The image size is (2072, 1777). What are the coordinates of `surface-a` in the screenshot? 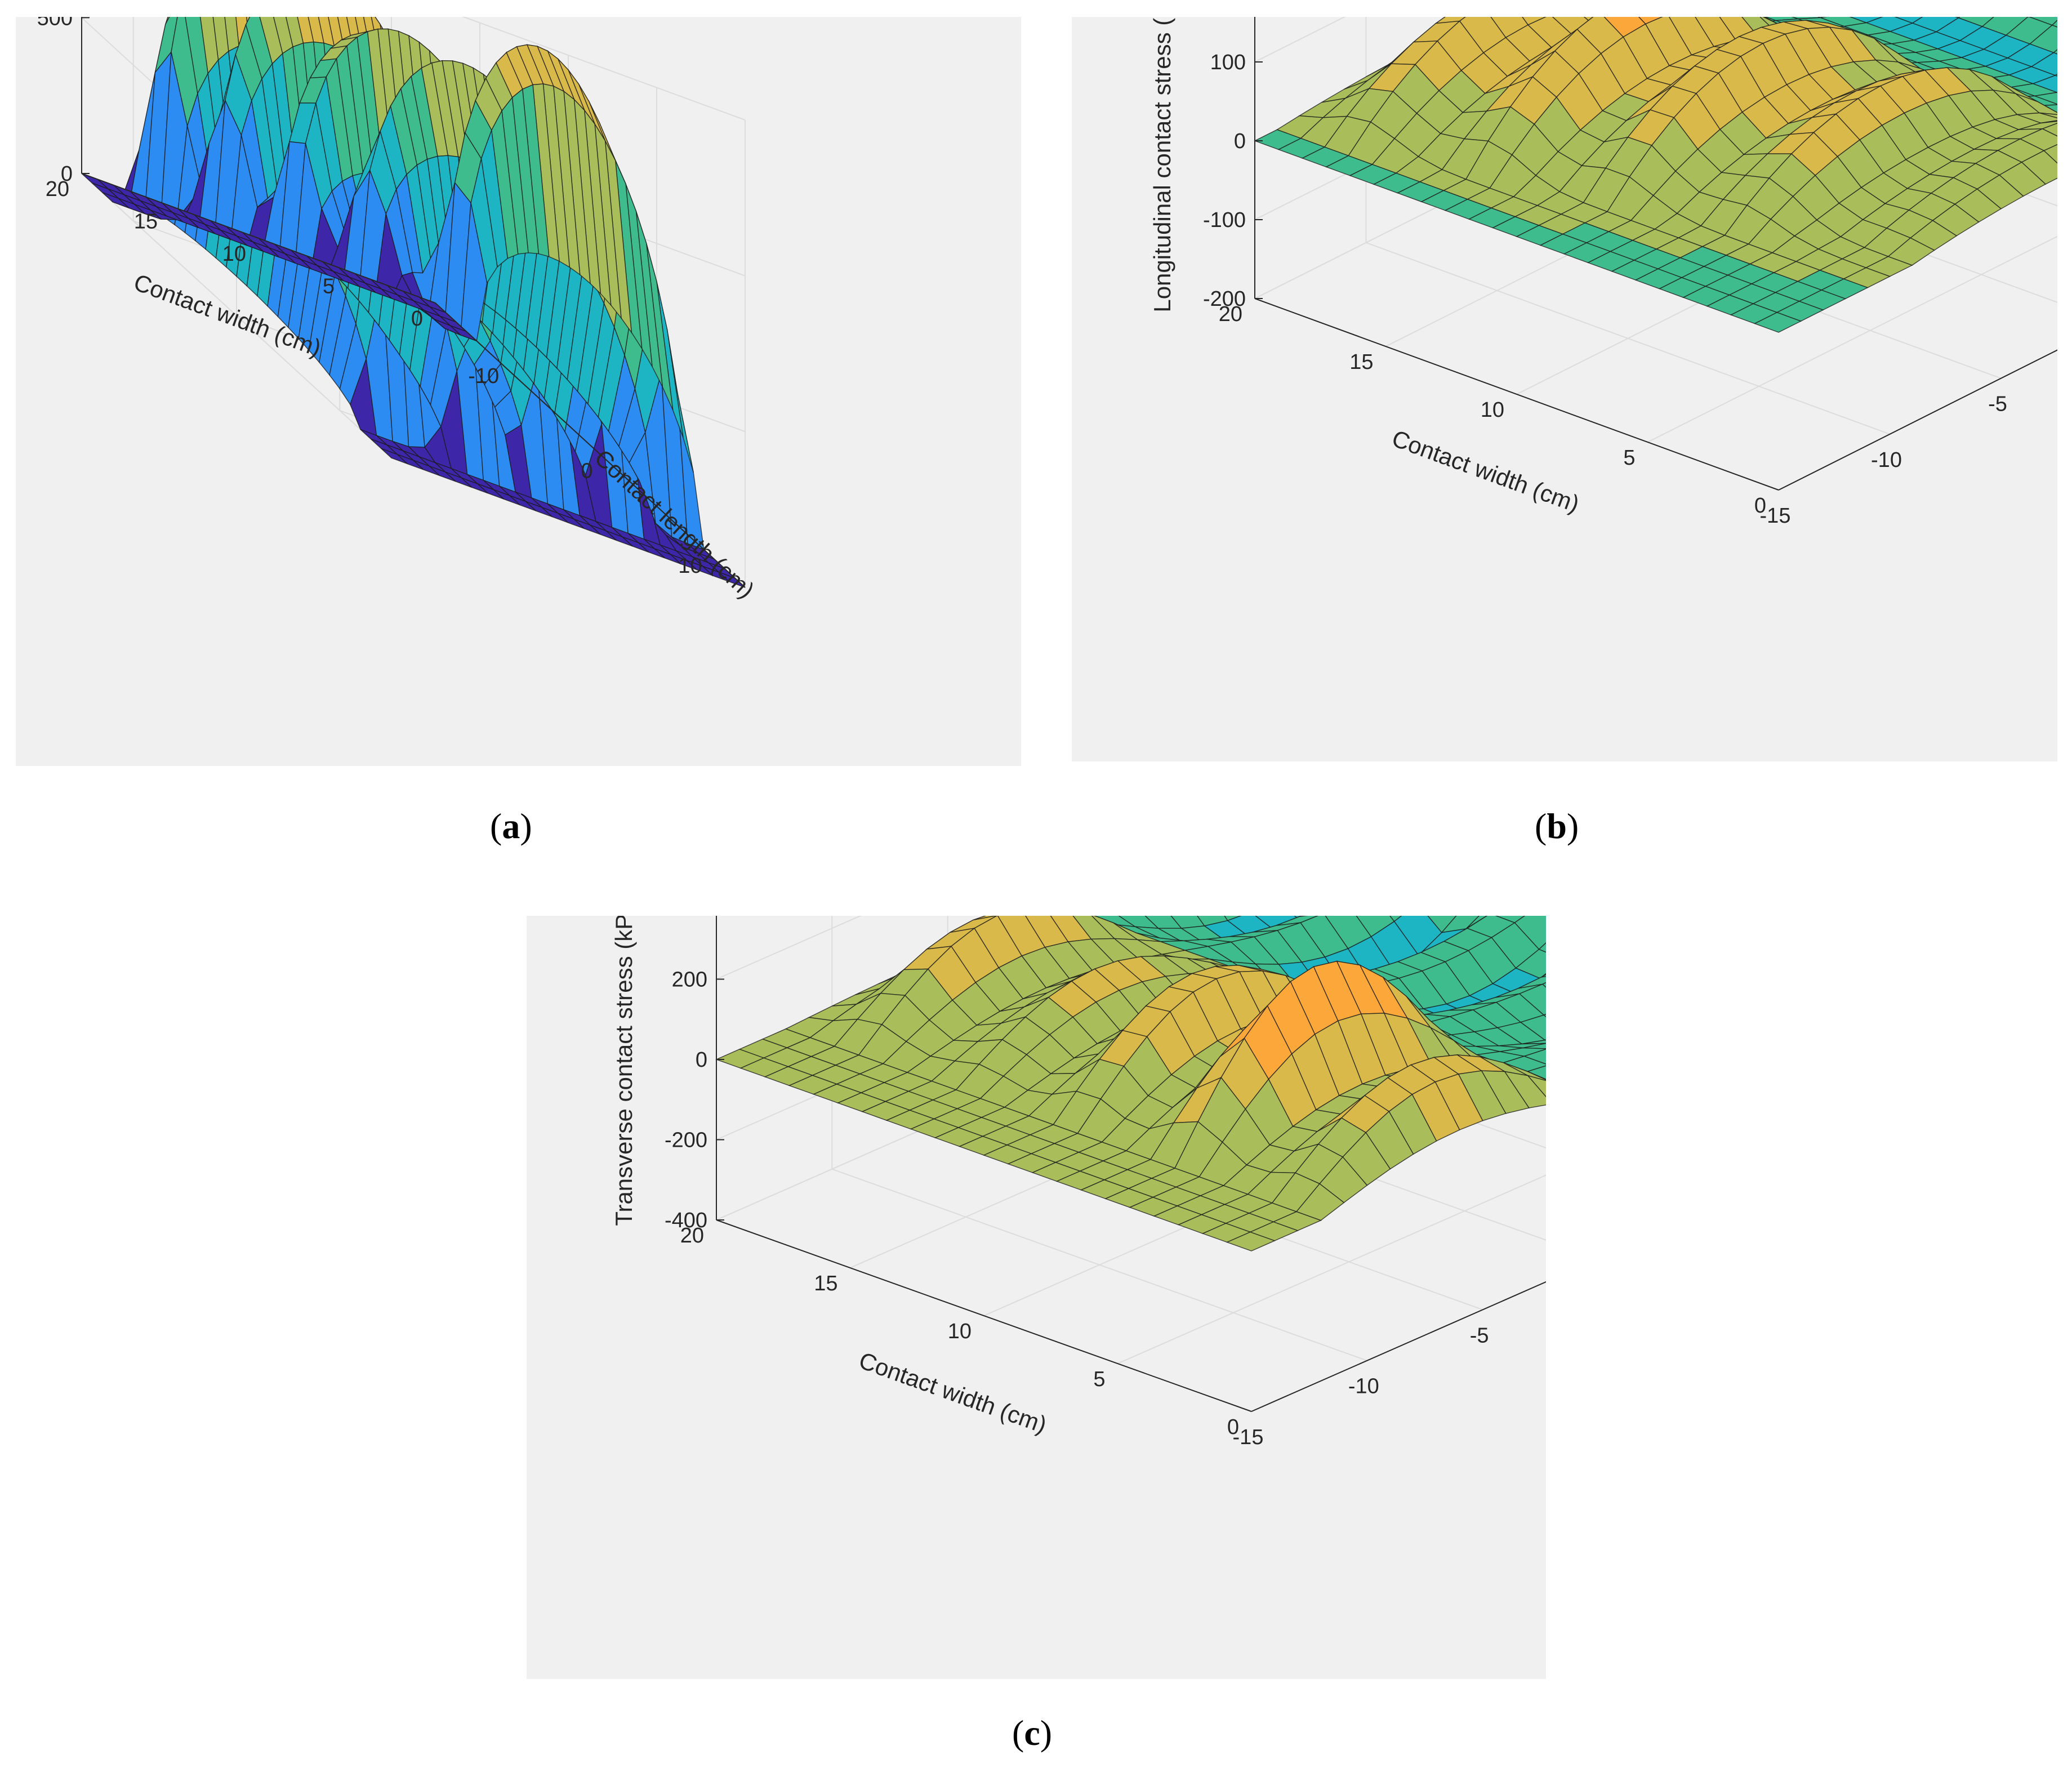 It's located at (414, 302).